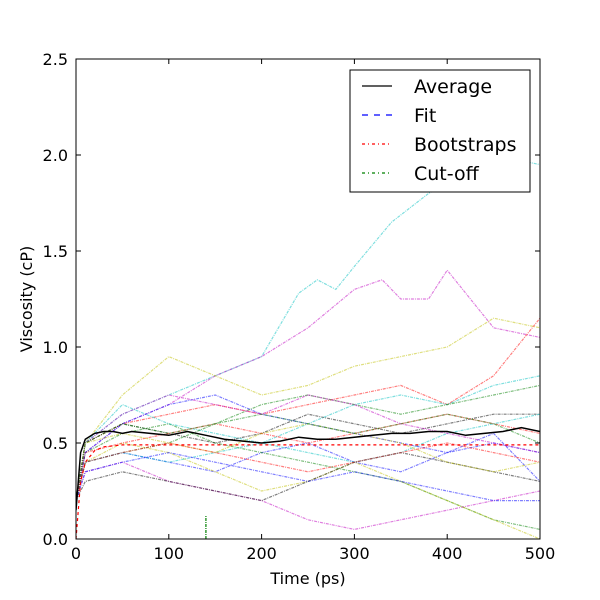 The width and height of the screenshot is (600, 600). Describe the element at coordinates (453, 87) in the screenshot. I see `legend-label: Average` at that location.